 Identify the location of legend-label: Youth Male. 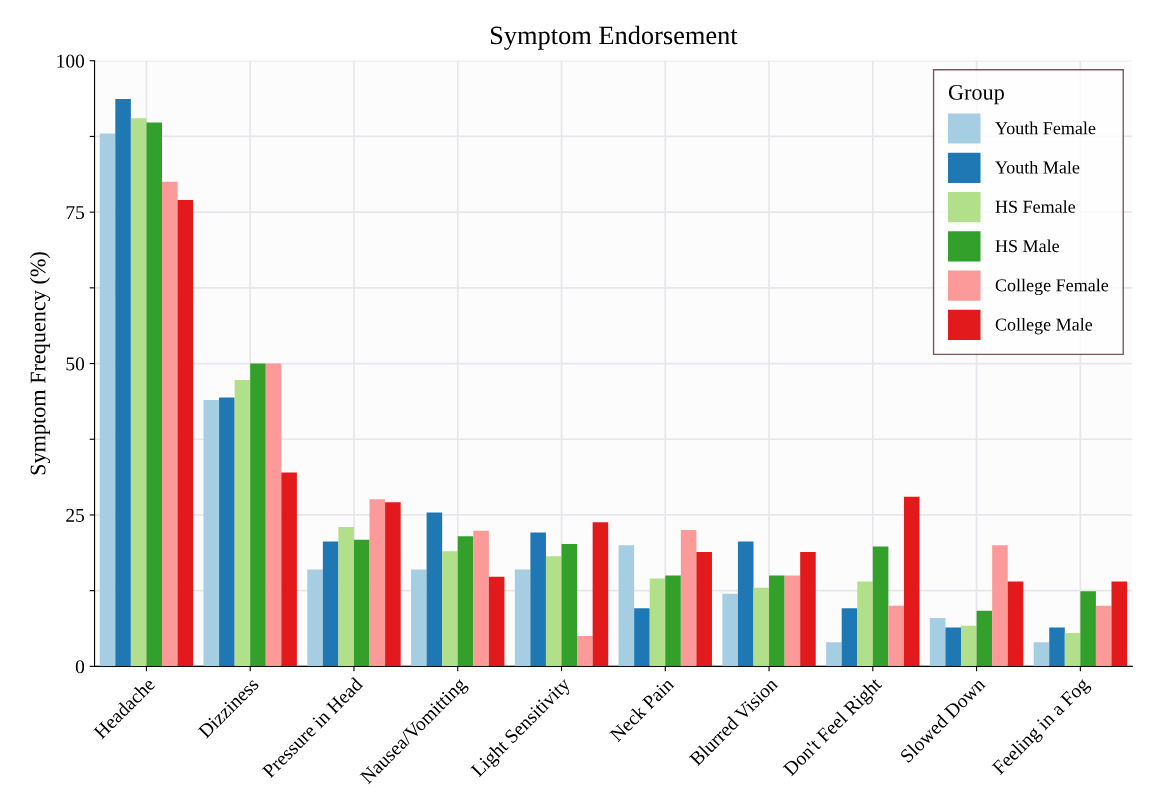
(1037, 167).